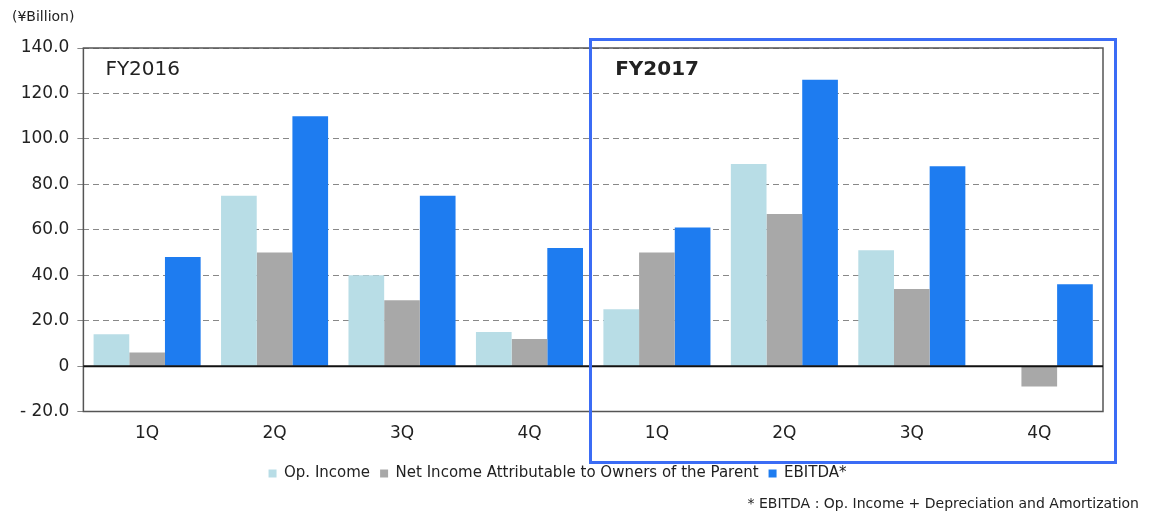  I want to click on y-tick-label: 100.0, so click(45, 137).